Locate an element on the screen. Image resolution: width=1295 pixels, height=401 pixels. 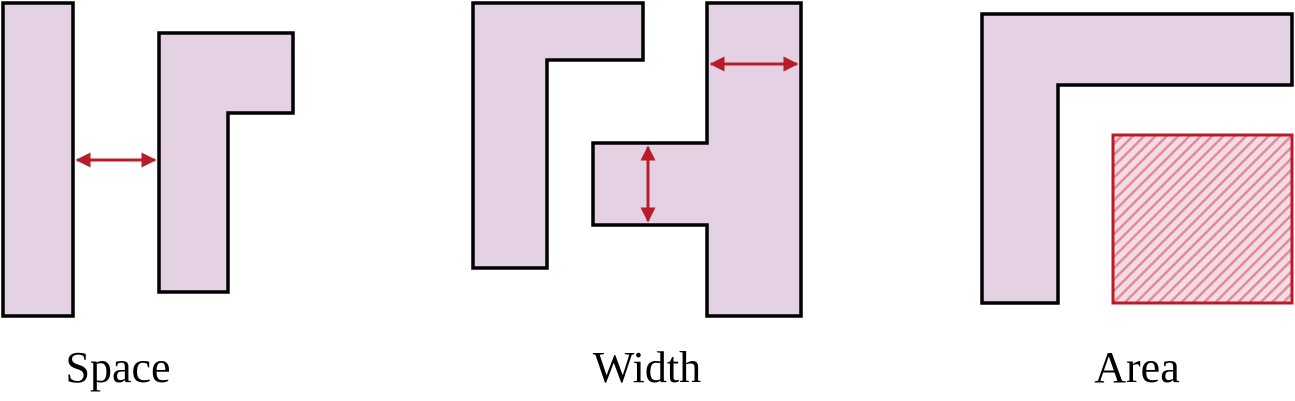
space-right-l-shape is located at coordinates (226, 162).